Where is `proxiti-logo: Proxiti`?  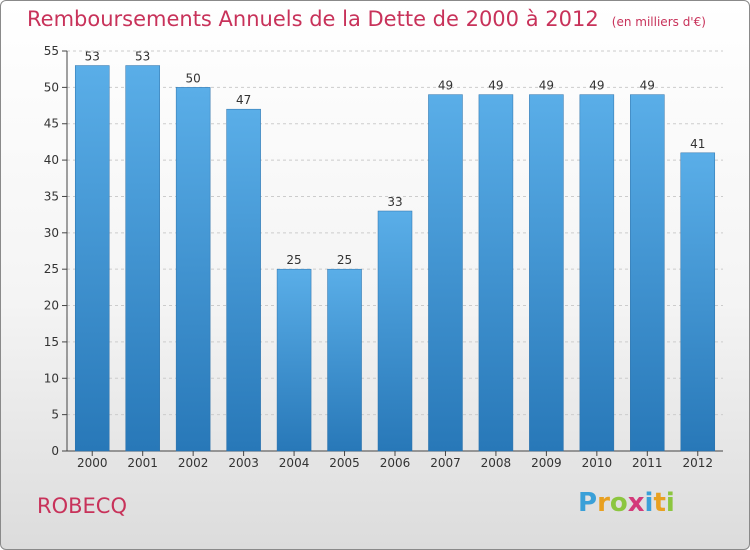 proxiti-logo: Proxiti is located at coordinates (626, 503).